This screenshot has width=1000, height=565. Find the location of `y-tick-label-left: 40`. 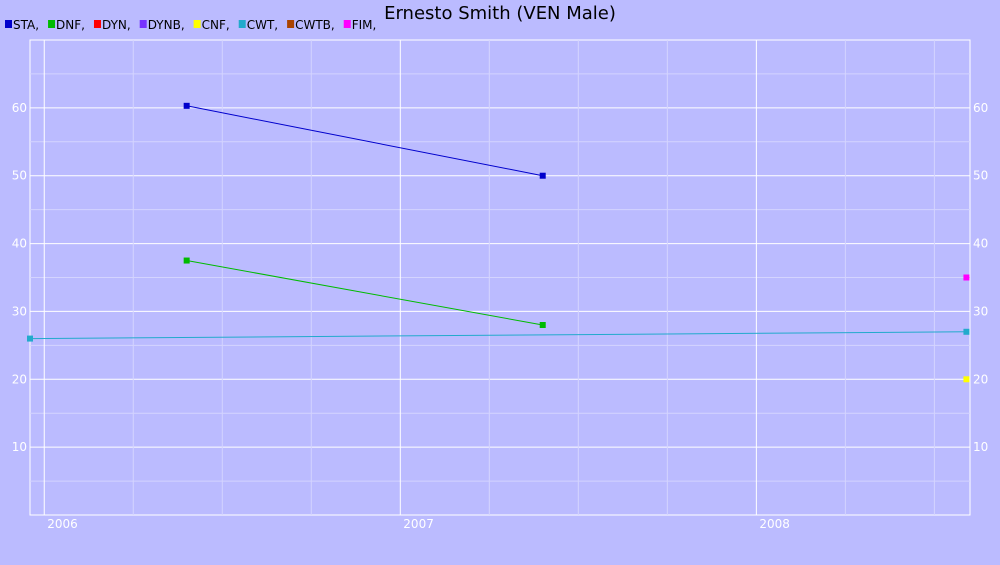

y-tick-label-left: 40 is located at coordinates (19, 244).